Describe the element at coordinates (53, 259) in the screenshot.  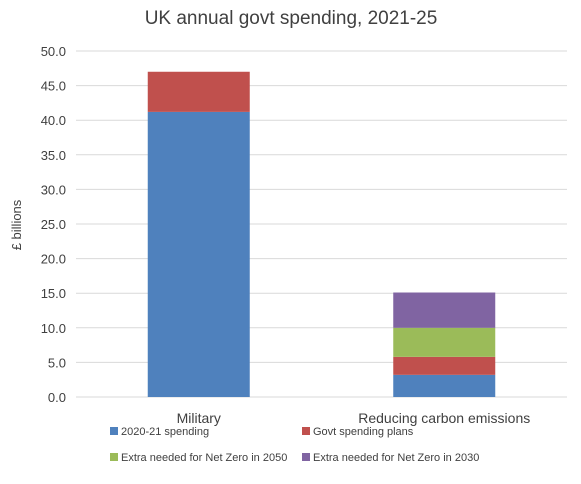
I see `y-tick-label: 20.0` at that location.